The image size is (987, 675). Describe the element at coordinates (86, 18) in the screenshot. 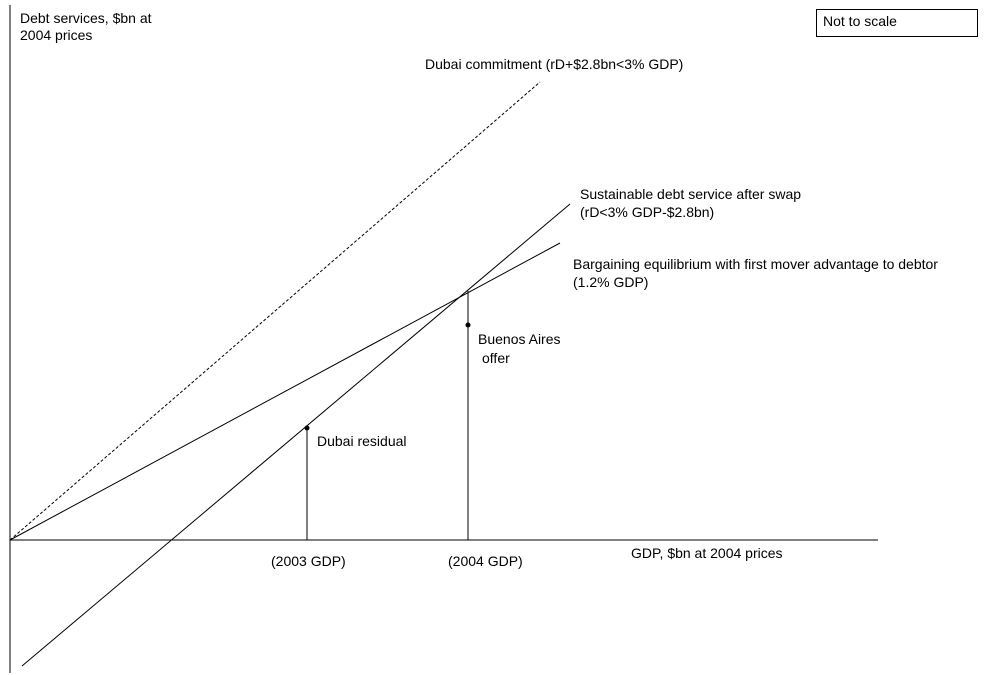

I see `y-axis-label-line1: Debt services, $bn at` at that location.